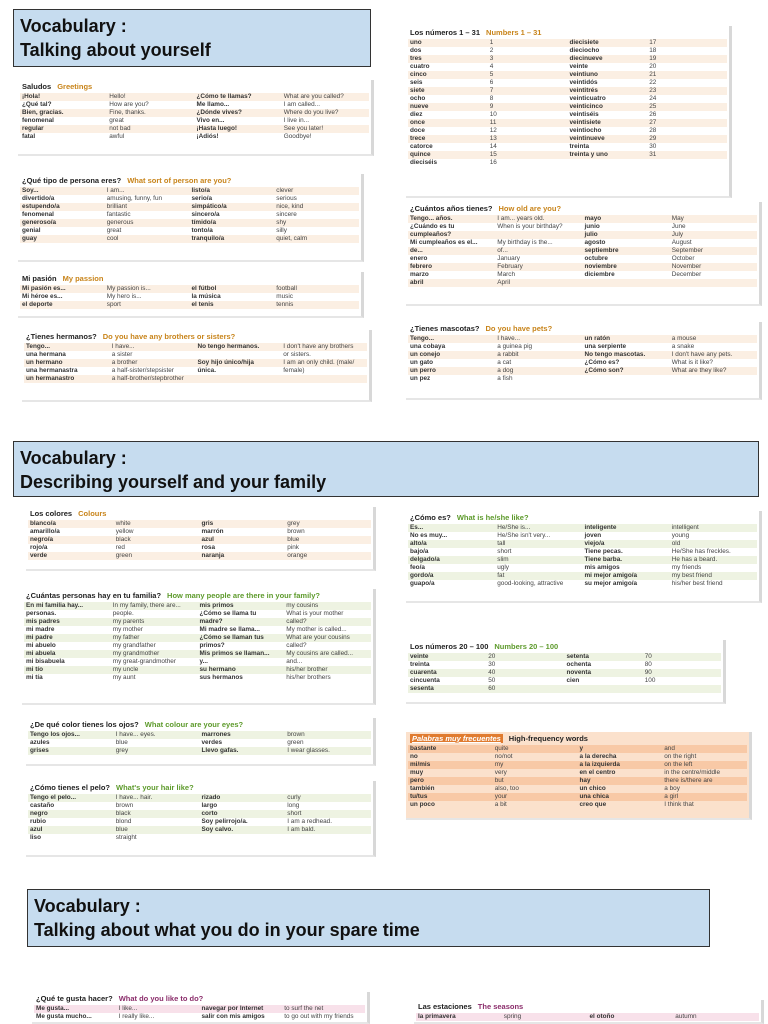  What do you see at coordinates (324, 347) in the screenshot?
I see `vocab-english: I don't have any brothers` at bounding box center [324, 347].